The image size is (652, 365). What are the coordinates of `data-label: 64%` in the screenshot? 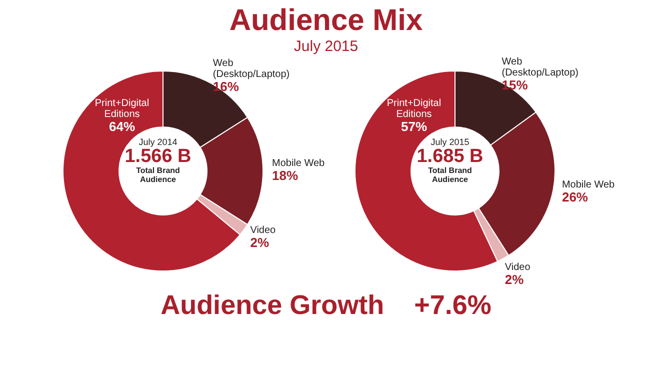 It's located at (122, 126).